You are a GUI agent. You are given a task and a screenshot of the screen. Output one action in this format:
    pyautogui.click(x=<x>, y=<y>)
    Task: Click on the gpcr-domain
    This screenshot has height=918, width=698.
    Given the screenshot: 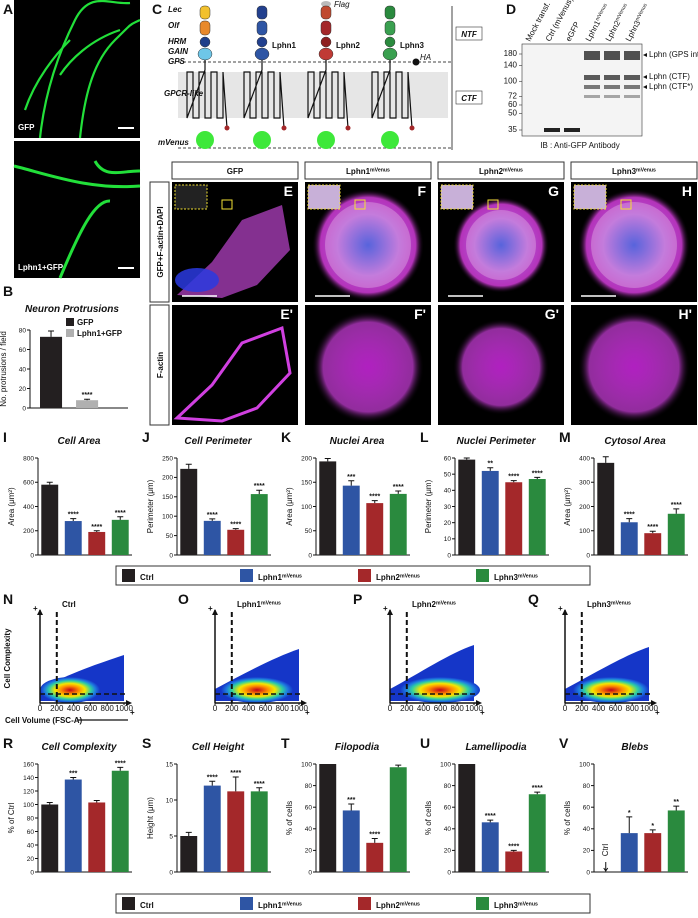 What is the action you would take?
    pyautogui.click(x=328, y=94)
    